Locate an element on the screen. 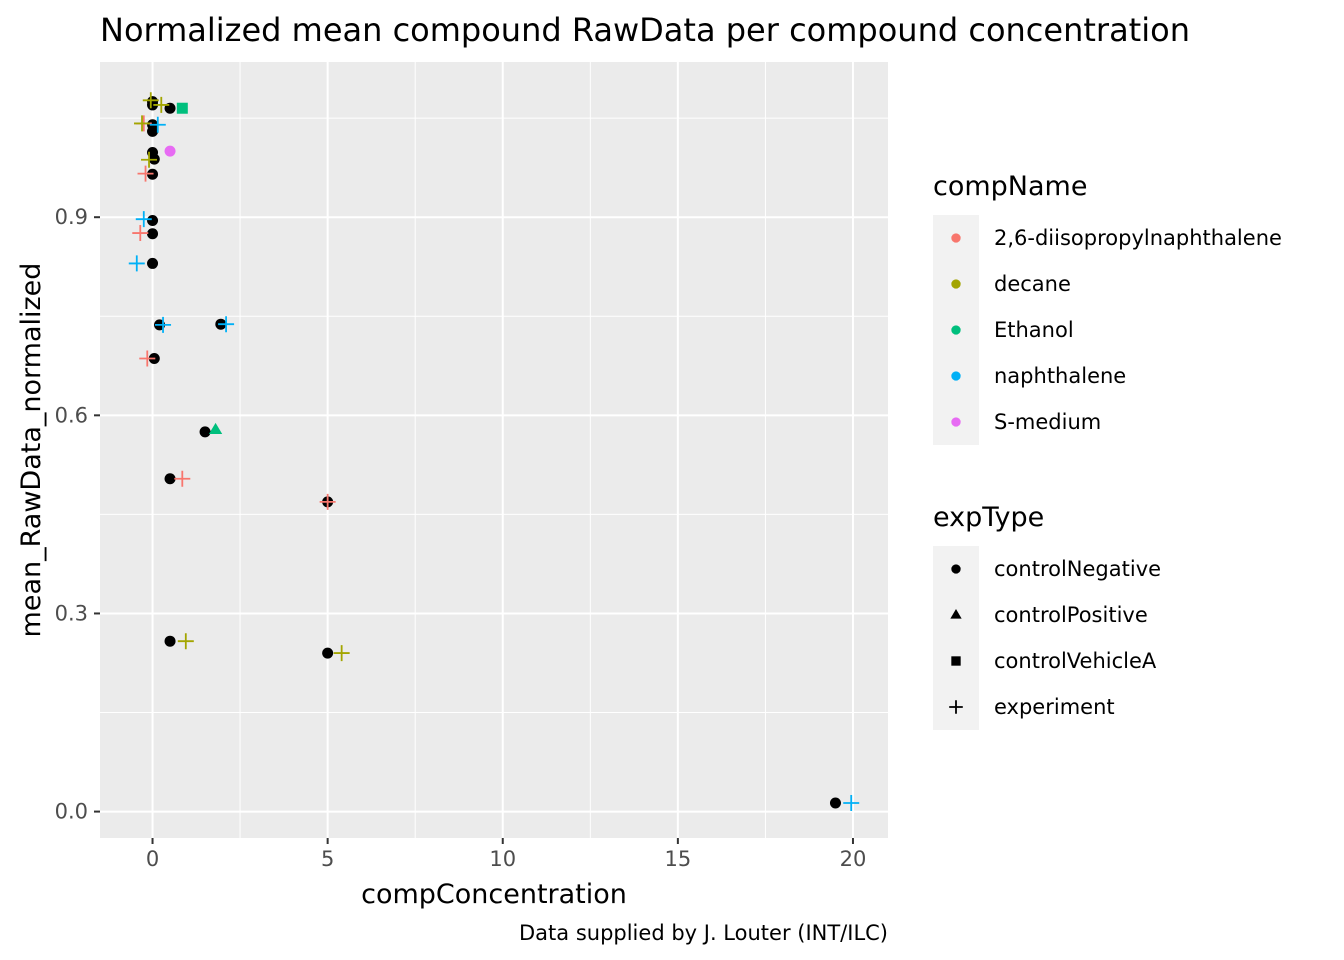 The width and height of the screenshot is (1344, 960). y-axis-label: mean_RawData_normalized is located at coordinates (31, 450).